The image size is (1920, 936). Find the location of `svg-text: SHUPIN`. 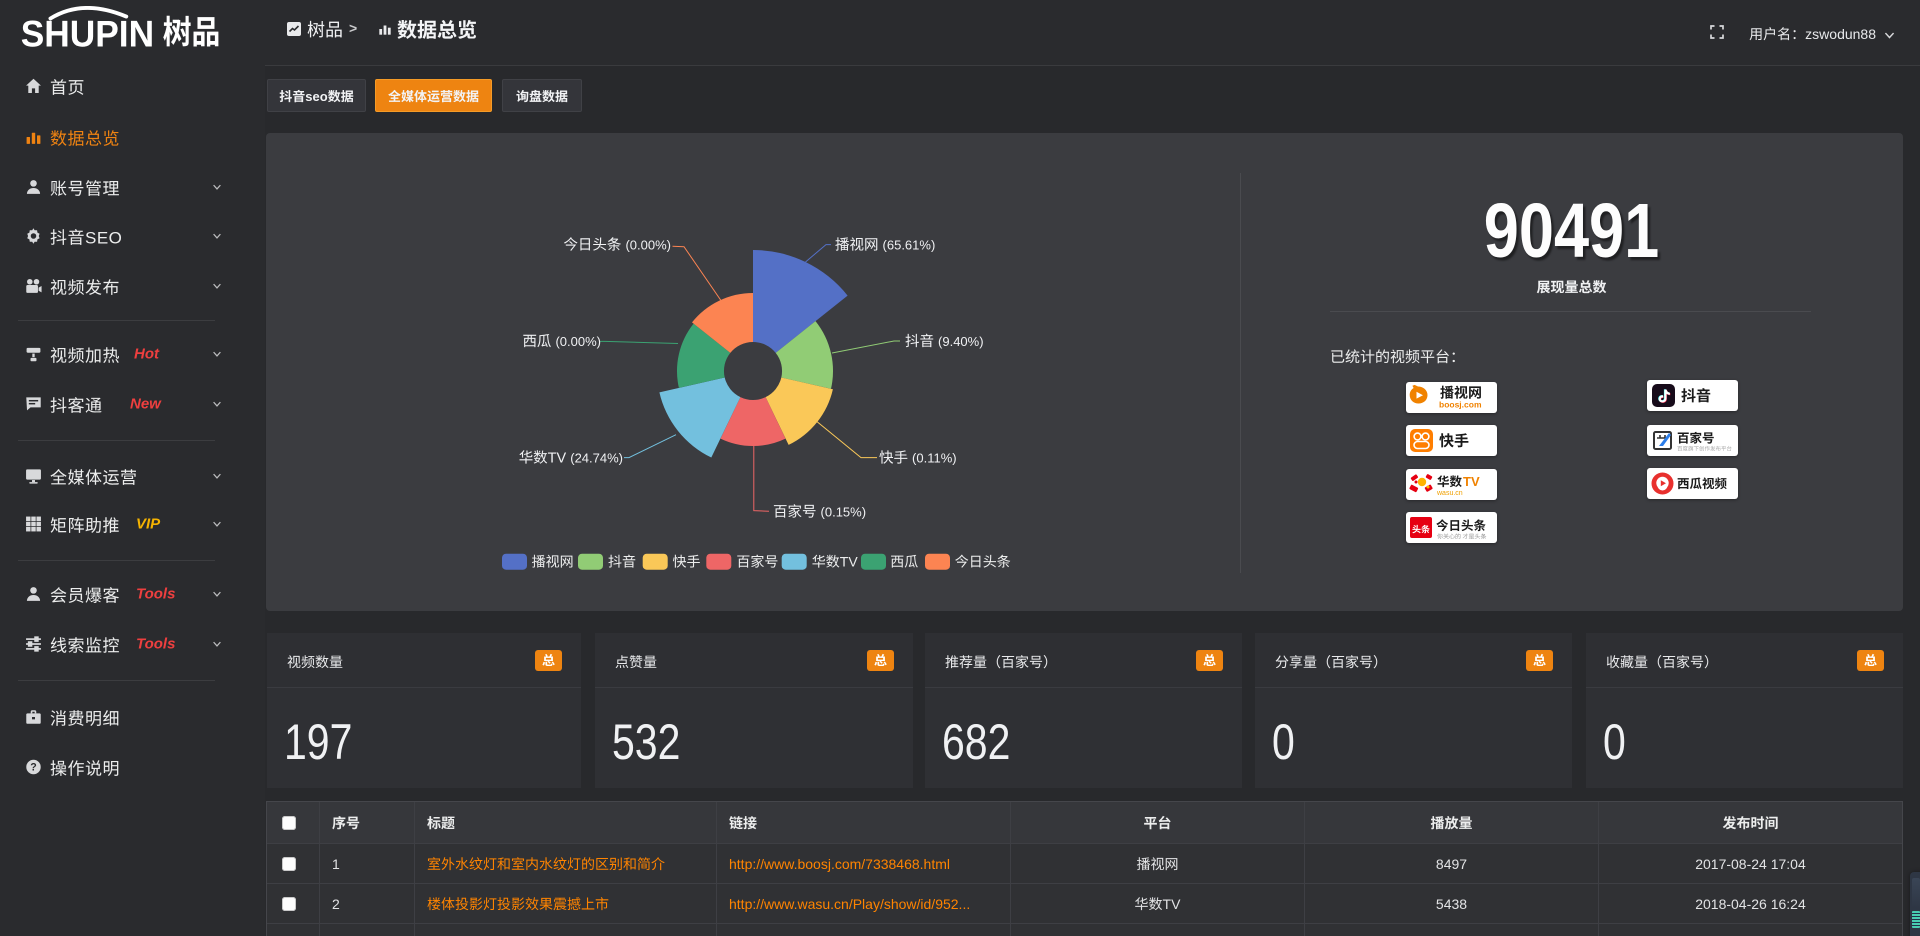

svg-text: SHUPIN is located at coordinates (87, 33).